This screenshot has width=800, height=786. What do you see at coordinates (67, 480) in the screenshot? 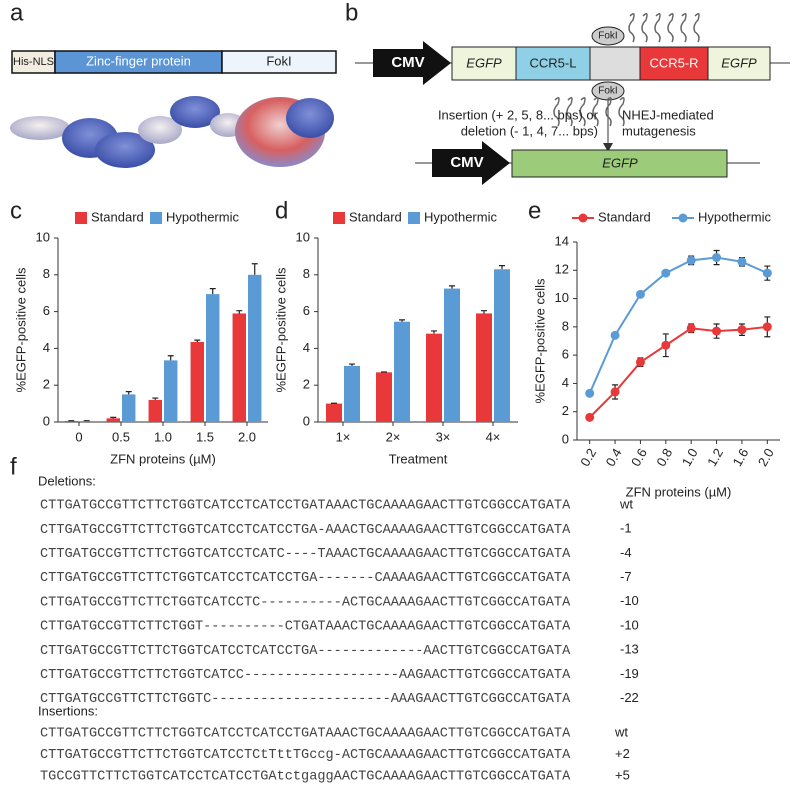
I see `section-title: Deletions:` at bounding box center [67, 480].